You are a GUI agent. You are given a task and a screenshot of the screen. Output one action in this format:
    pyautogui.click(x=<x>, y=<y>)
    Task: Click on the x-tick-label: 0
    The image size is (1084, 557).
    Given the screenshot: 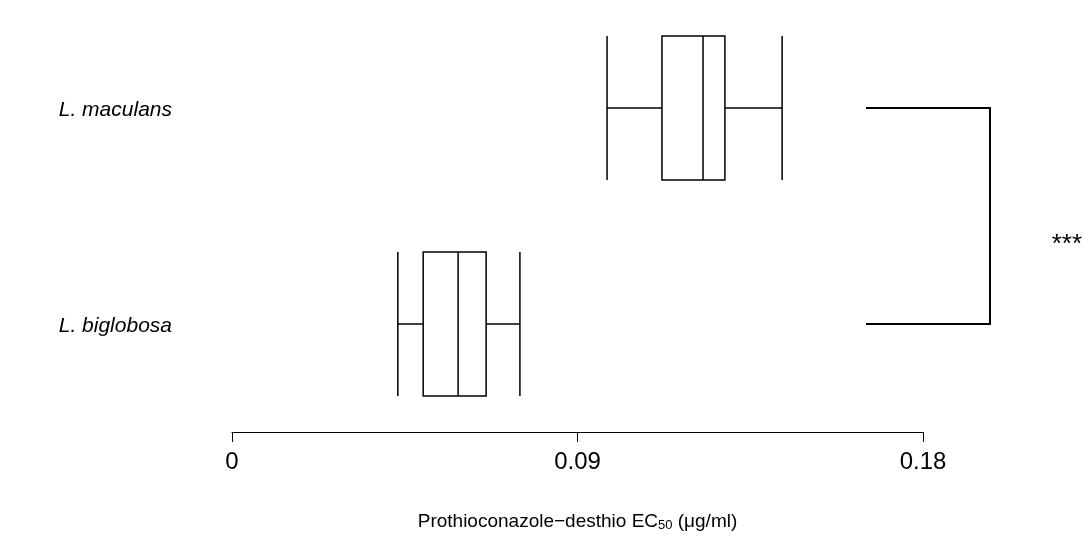 What is the action you would take?
    pyautogui.click(x=232, y=460)
    